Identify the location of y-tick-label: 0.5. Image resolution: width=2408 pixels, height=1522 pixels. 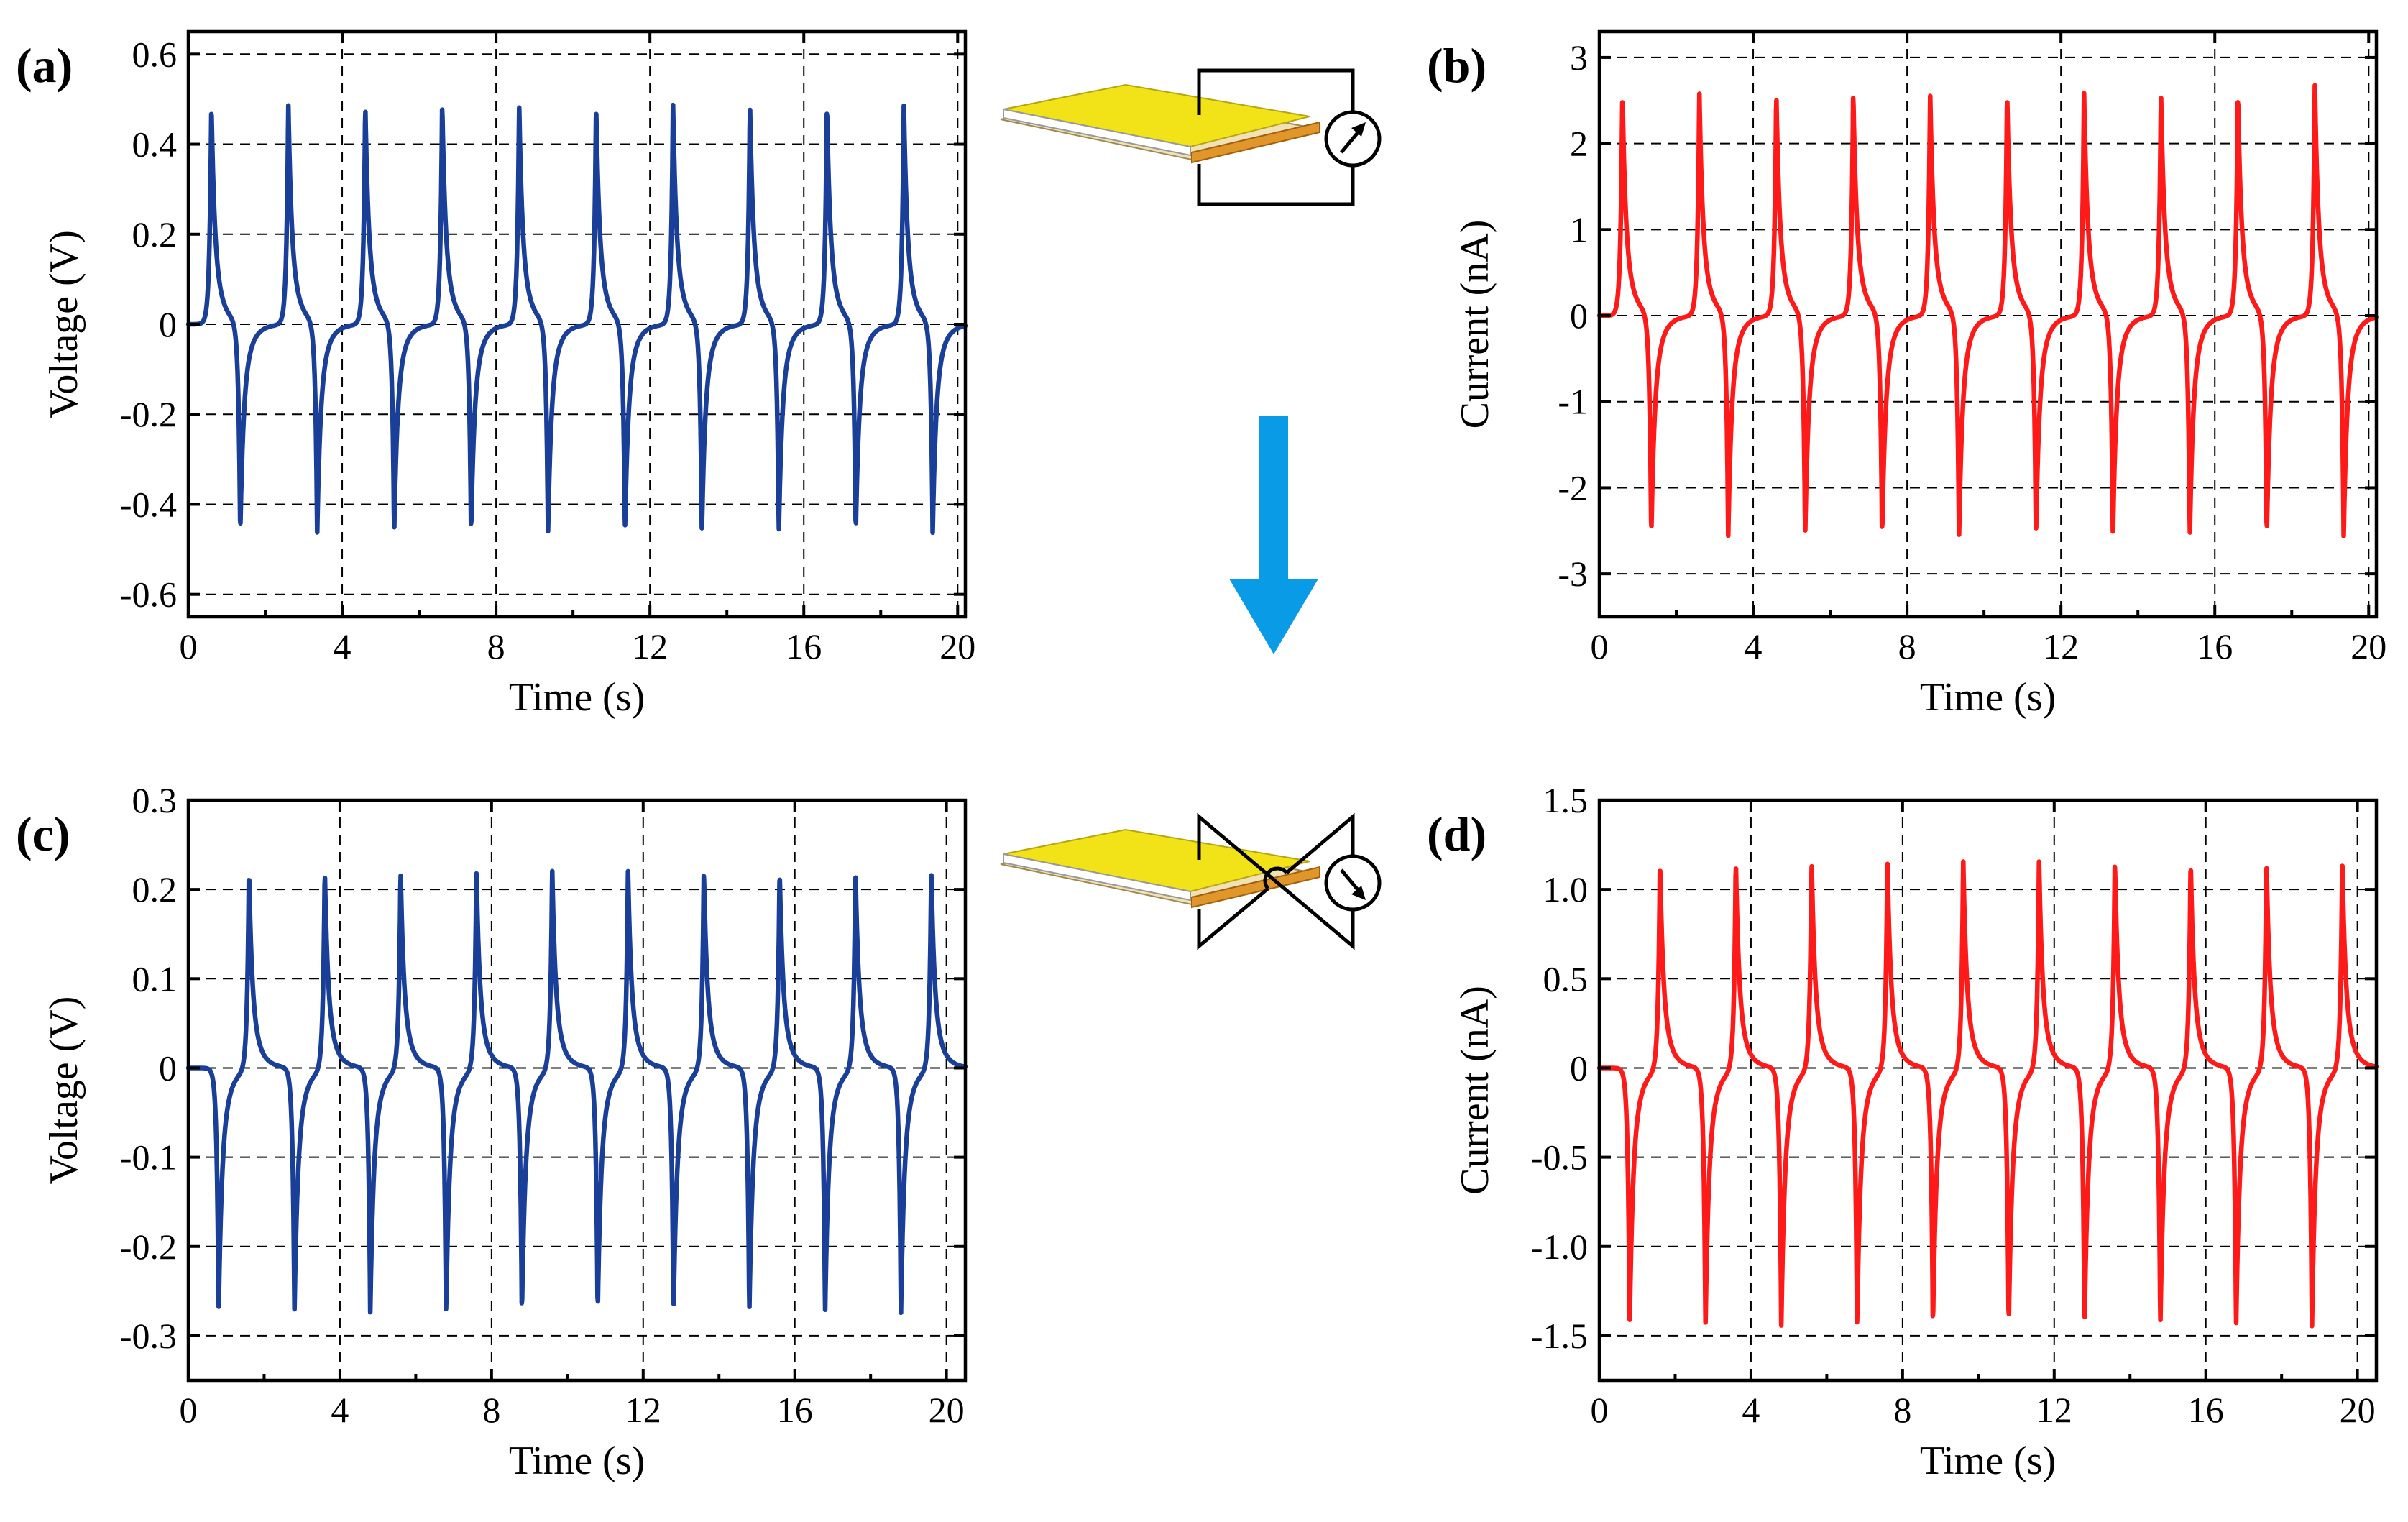
(1566, 978).